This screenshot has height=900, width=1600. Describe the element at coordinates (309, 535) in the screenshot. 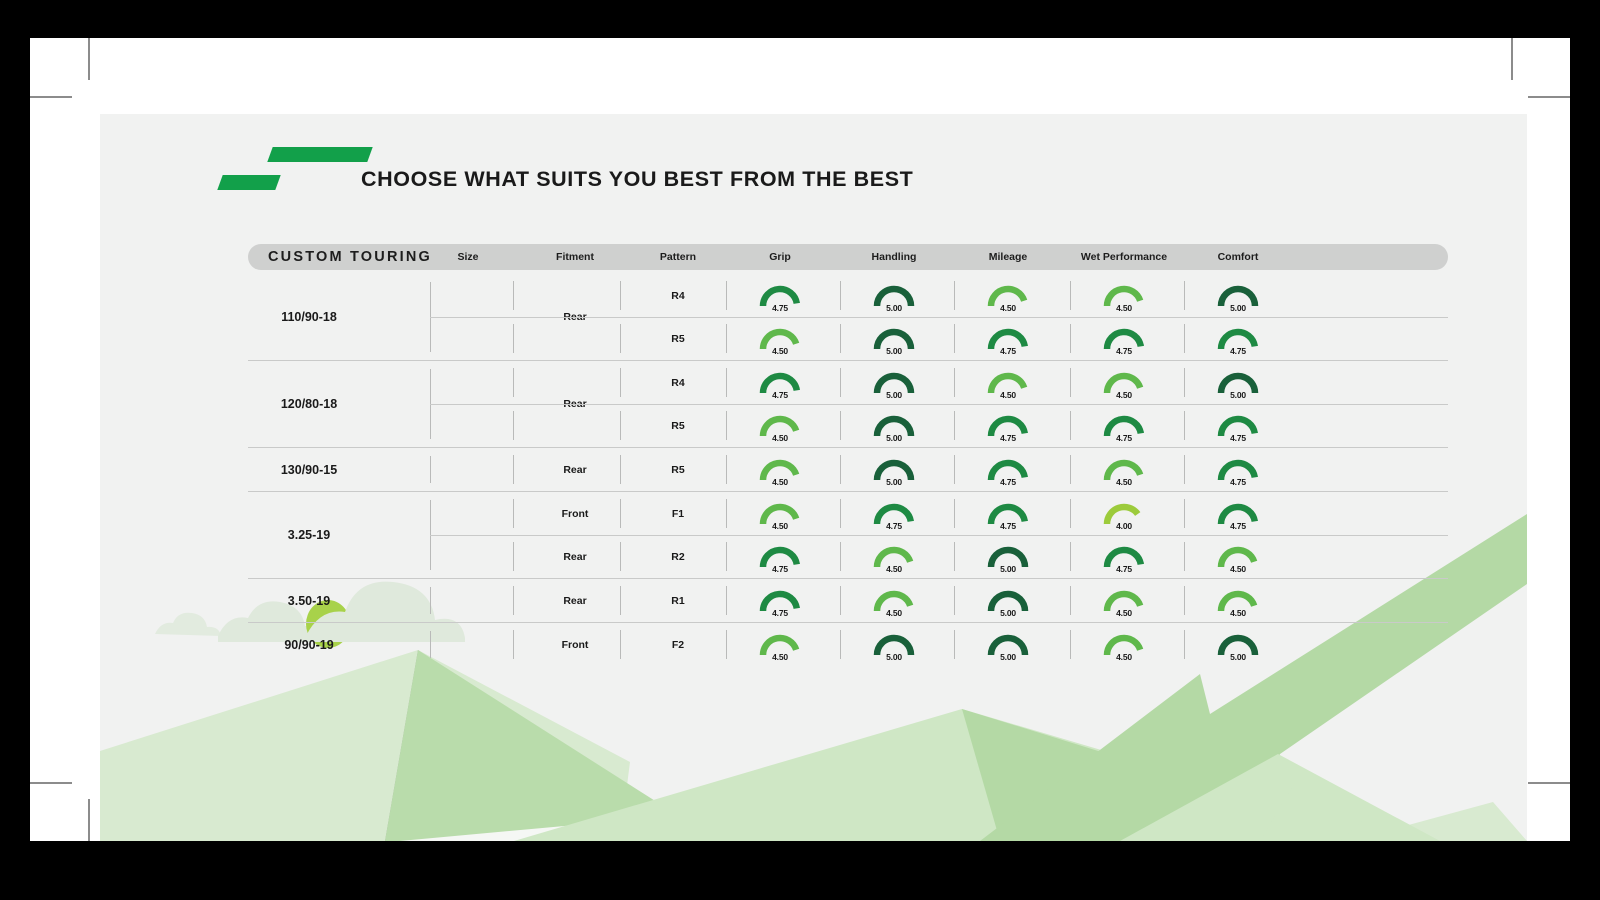

I see `cell-size: 3.25-19` at that location.